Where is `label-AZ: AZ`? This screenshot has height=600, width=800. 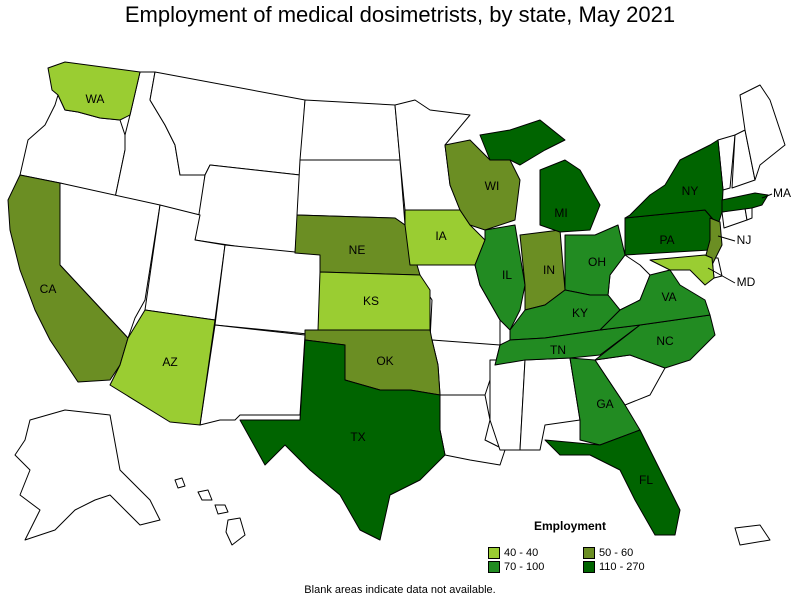
label-AZ: AZ is located at coordinates (169, 362).